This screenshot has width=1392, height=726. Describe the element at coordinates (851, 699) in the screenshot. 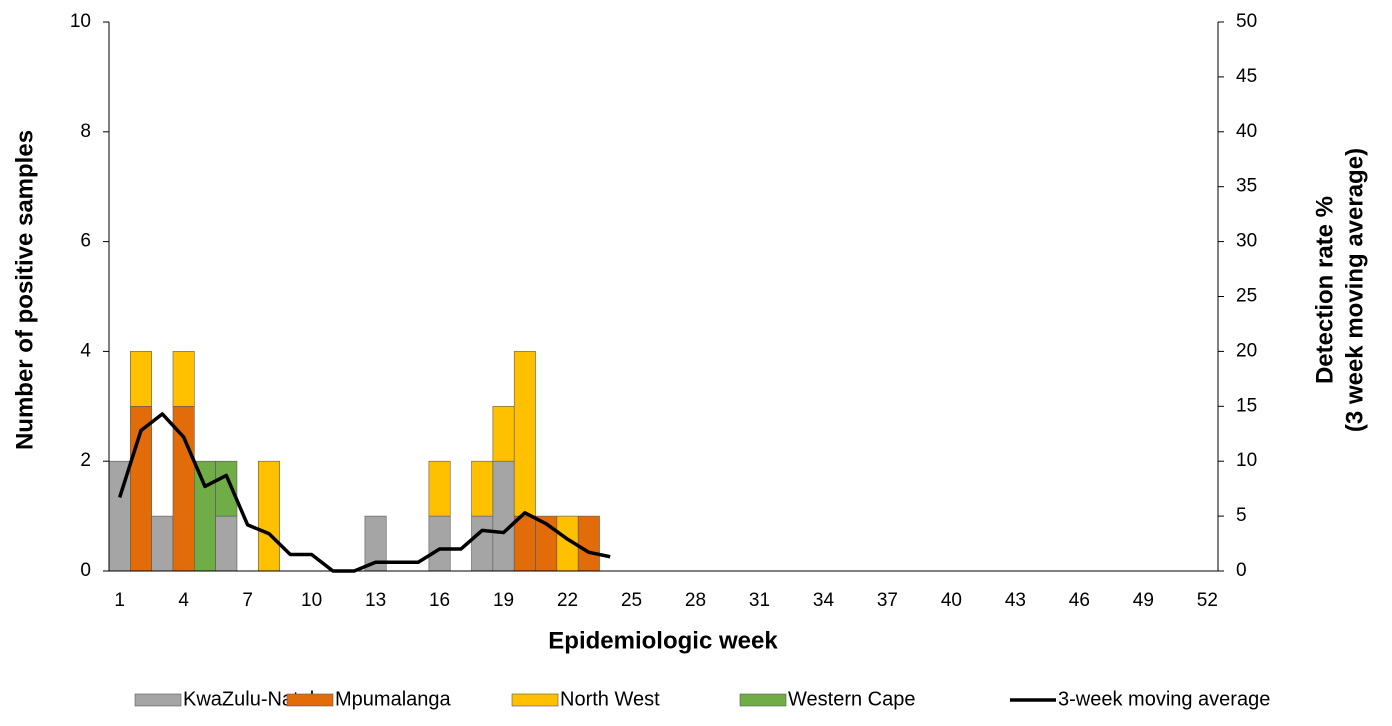

I see `legend-label: Western Cape` at that location.